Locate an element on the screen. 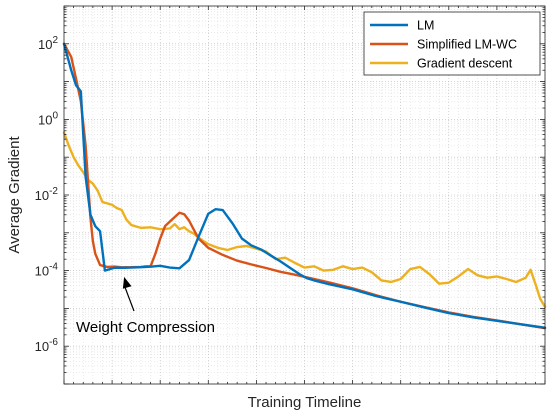 The image size is (550, 416). annotation-arrow is located at coordinates (129, 298).